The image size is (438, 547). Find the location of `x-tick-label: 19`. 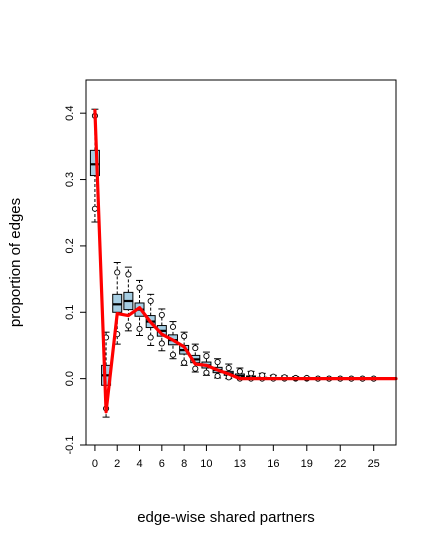

x-tick-label: 19 is located at coordinates (307, 464).